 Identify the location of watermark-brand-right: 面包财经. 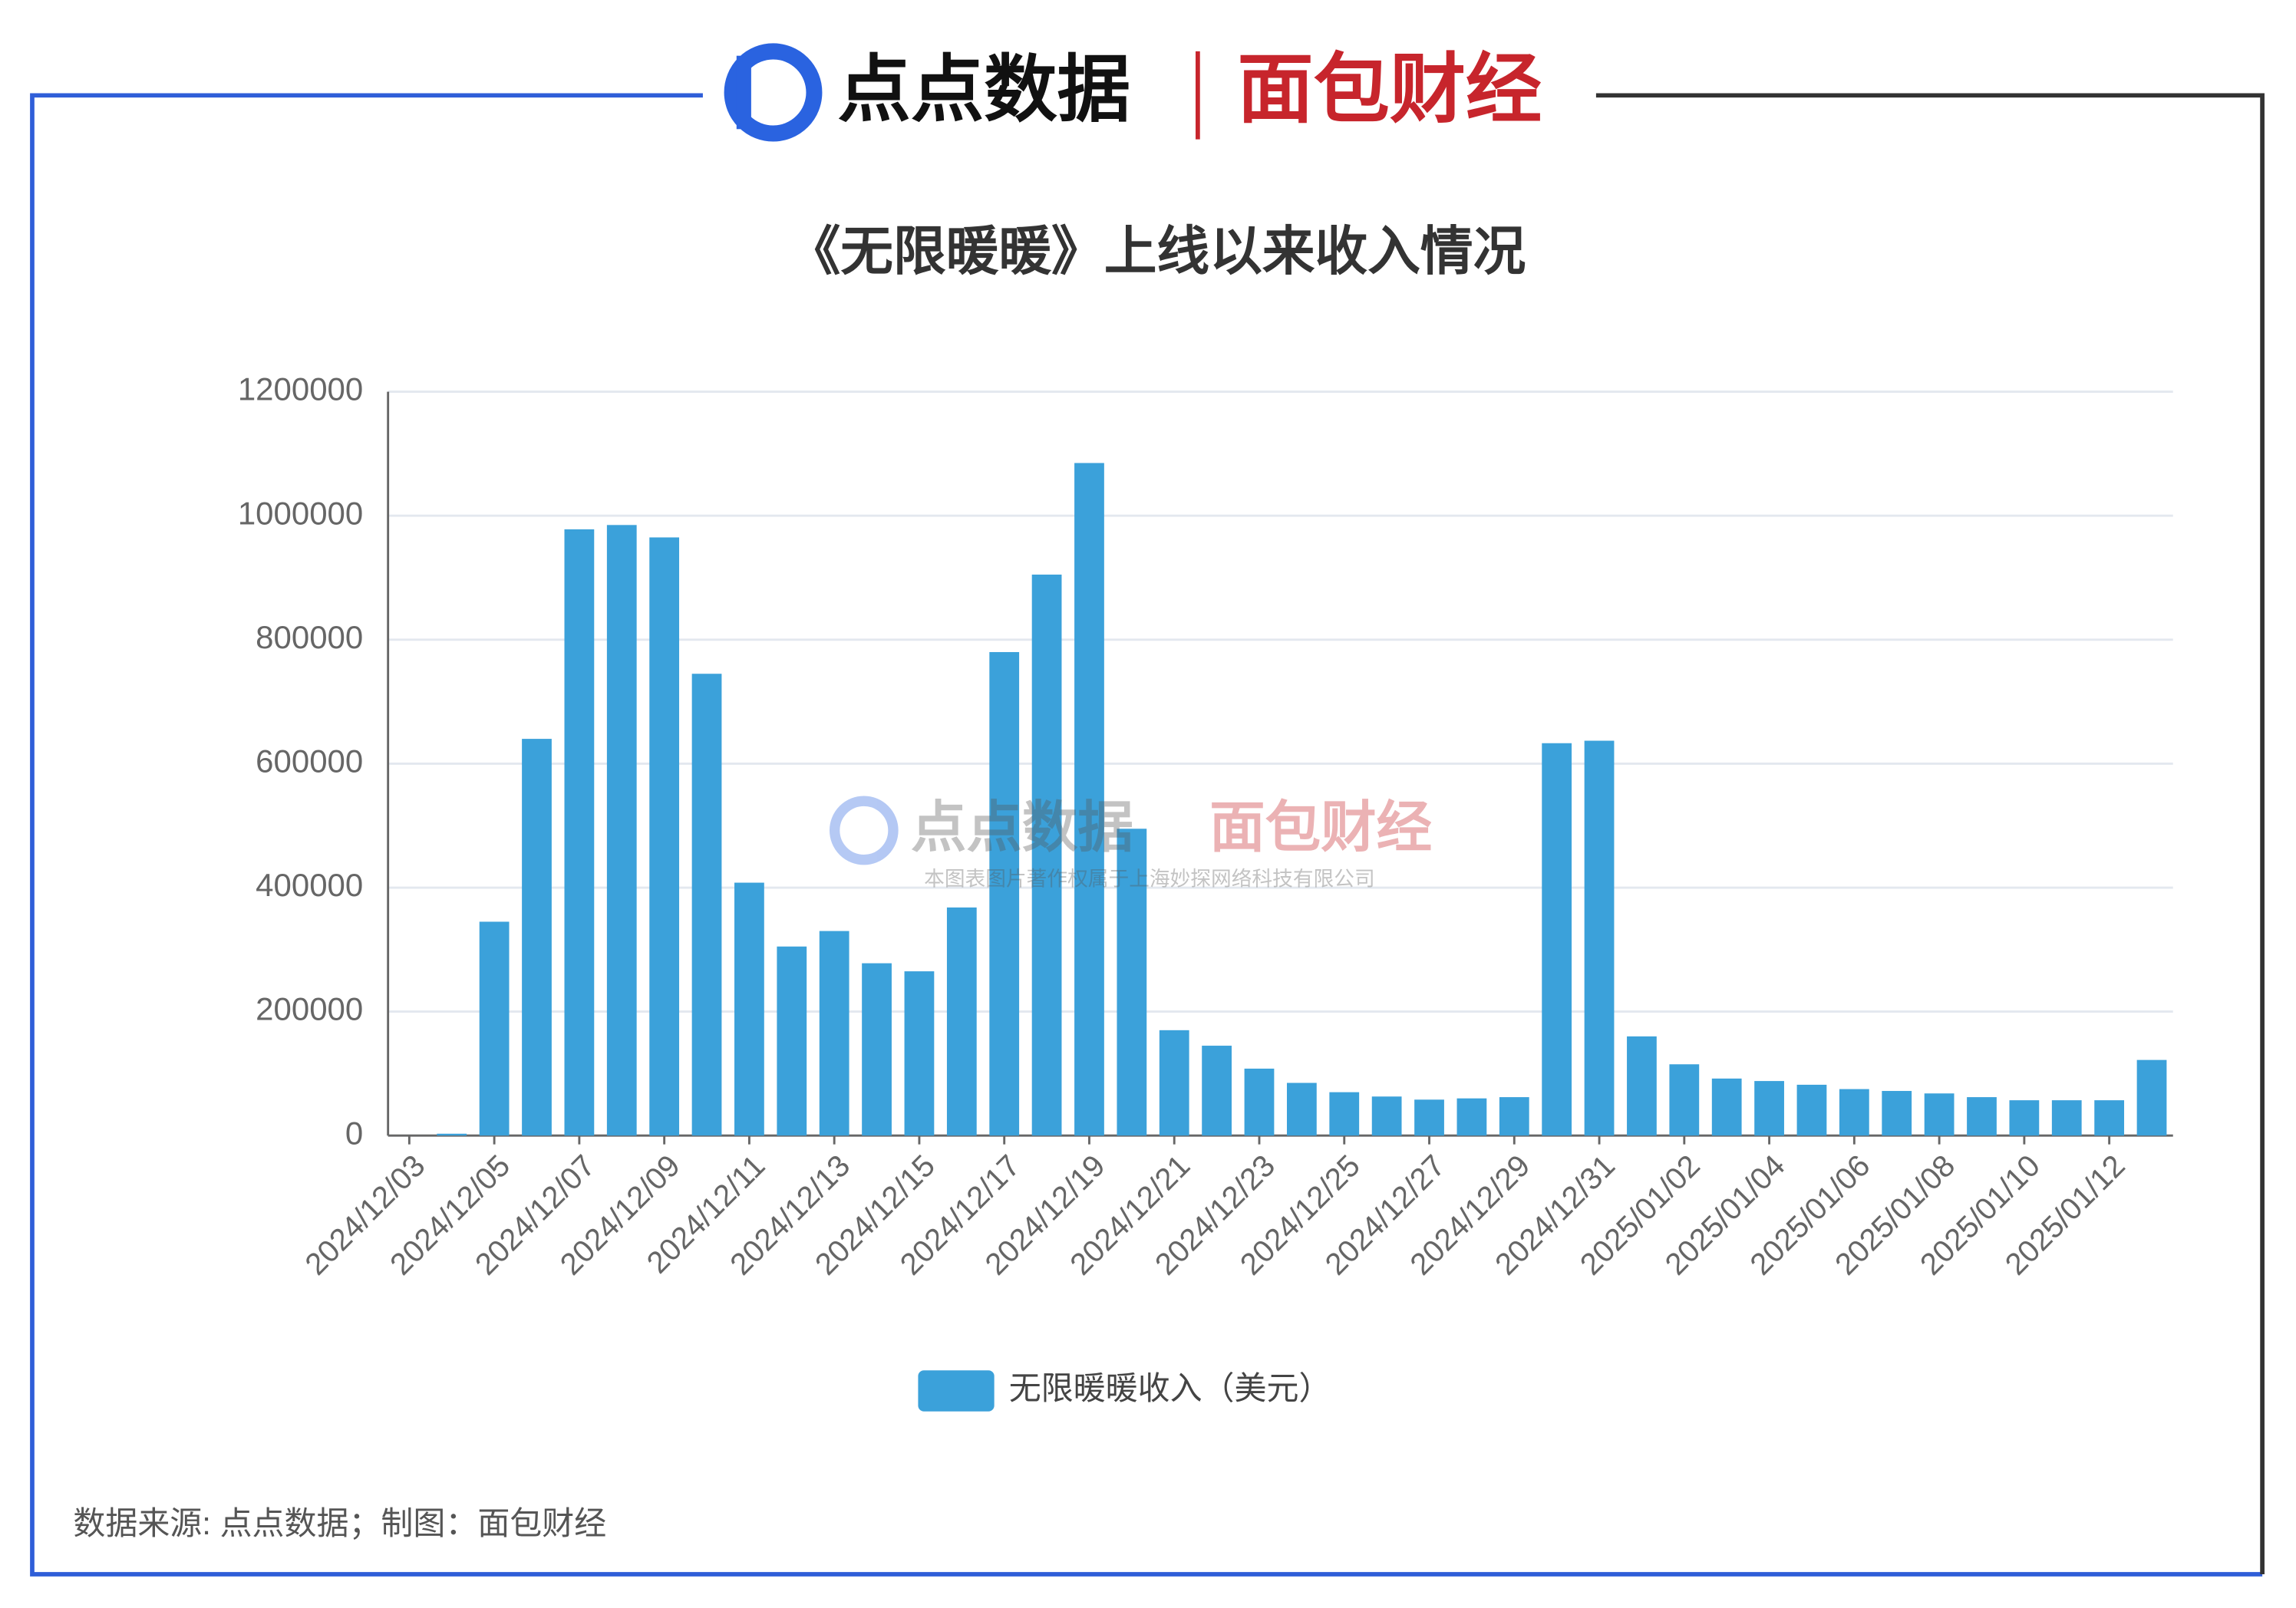
(1320, 827).